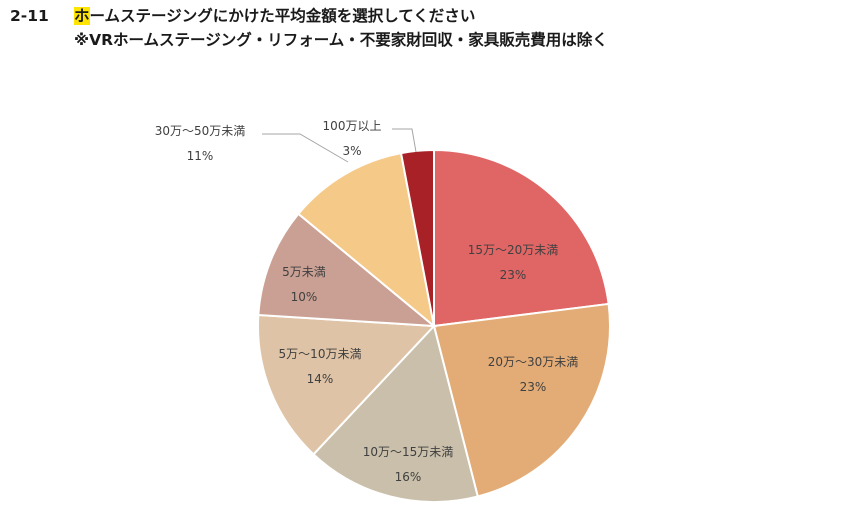 This screenshot has height=527, width=843. What do you see at coordinates (200, 131) in the screenshot?
I see `slice-category-label-5: 30万～50万未満` at bounding box center [200, 131].